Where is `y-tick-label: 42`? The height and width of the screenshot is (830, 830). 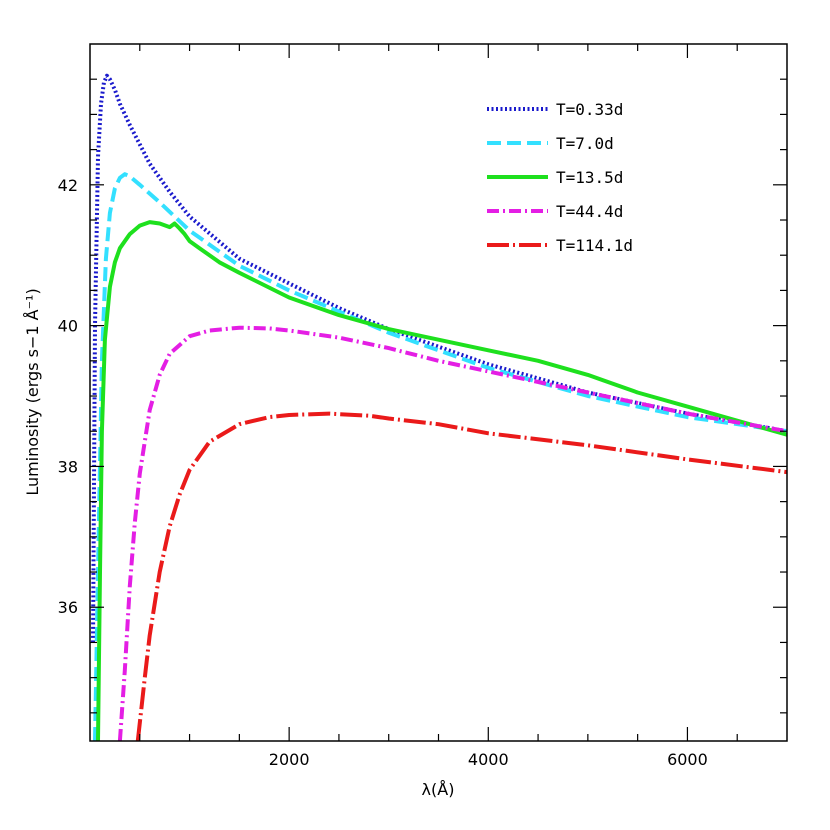
y-tick-label: 42 is located at coordinates (68, 185).